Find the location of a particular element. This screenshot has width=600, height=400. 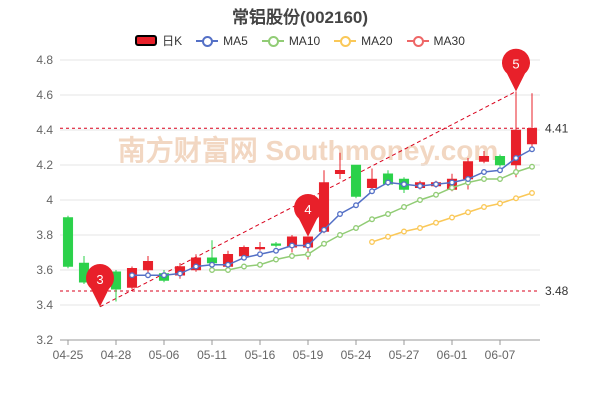

chart-legend: 日K MA5 MA10 MA20 MA30 is located at coordinates (300, 40).